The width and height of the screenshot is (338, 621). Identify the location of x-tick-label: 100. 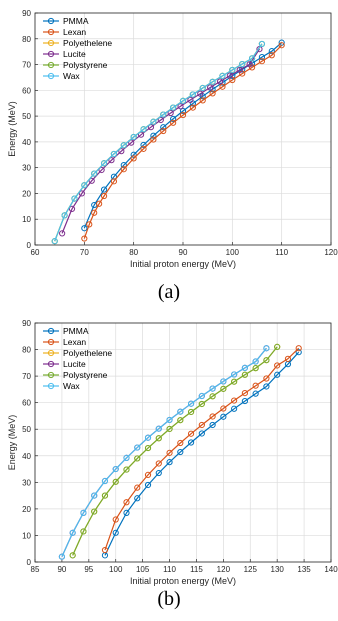
(116, 569).